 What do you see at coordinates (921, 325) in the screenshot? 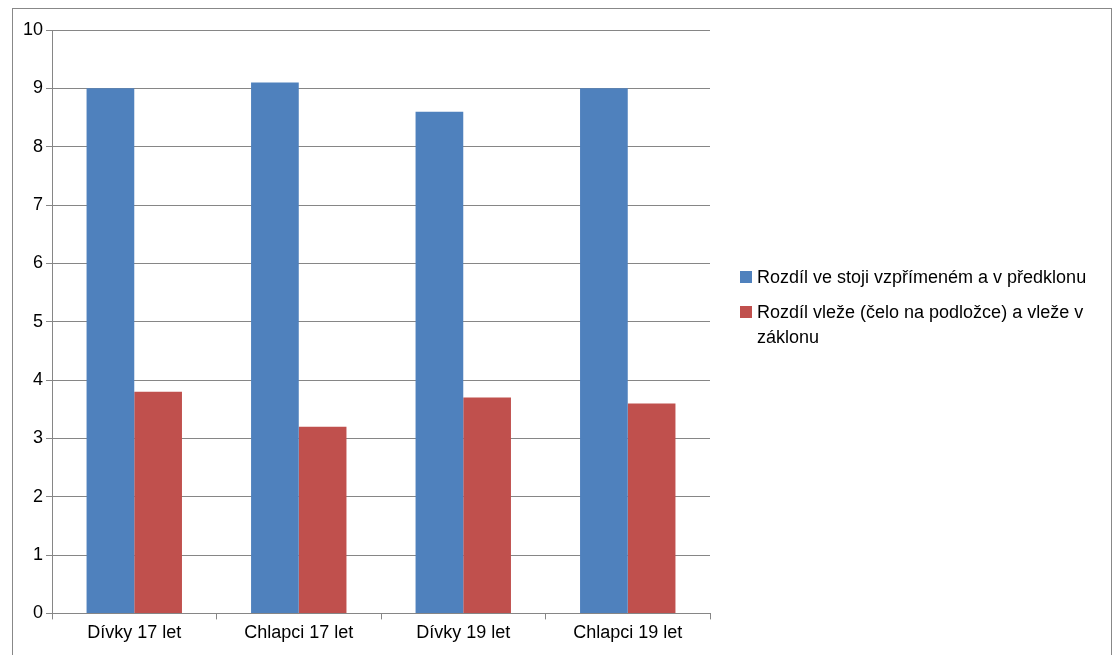
I see `legend-label: Rozdíl vleže (čelo na podložce) a vleže v záklonu` at bounding box center [921, 325].